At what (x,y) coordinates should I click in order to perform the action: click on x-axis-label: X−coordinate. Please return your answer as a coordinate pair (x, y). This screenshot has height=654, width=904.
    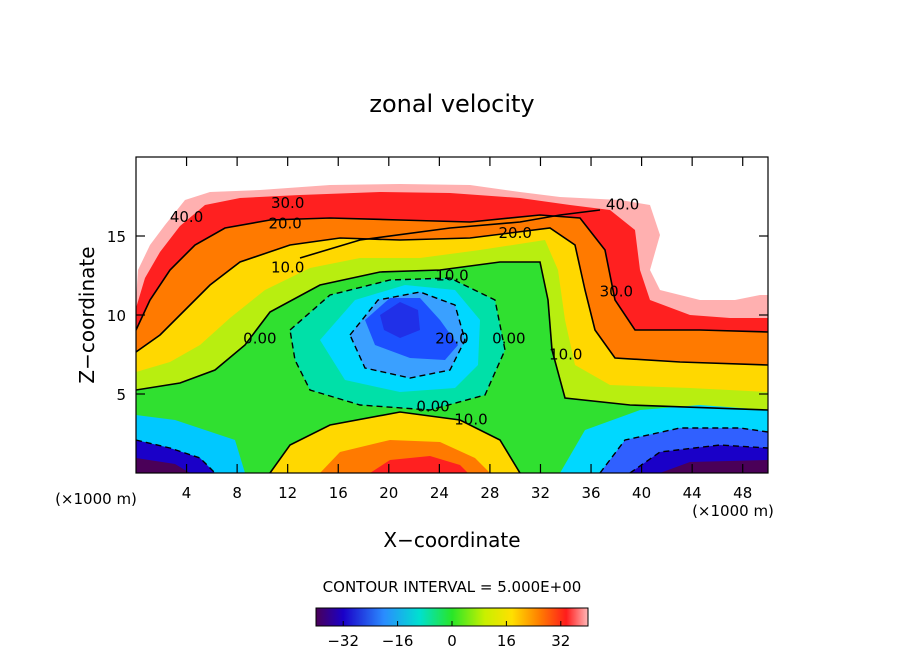
    Looking at the image, I should click on (451, 540).